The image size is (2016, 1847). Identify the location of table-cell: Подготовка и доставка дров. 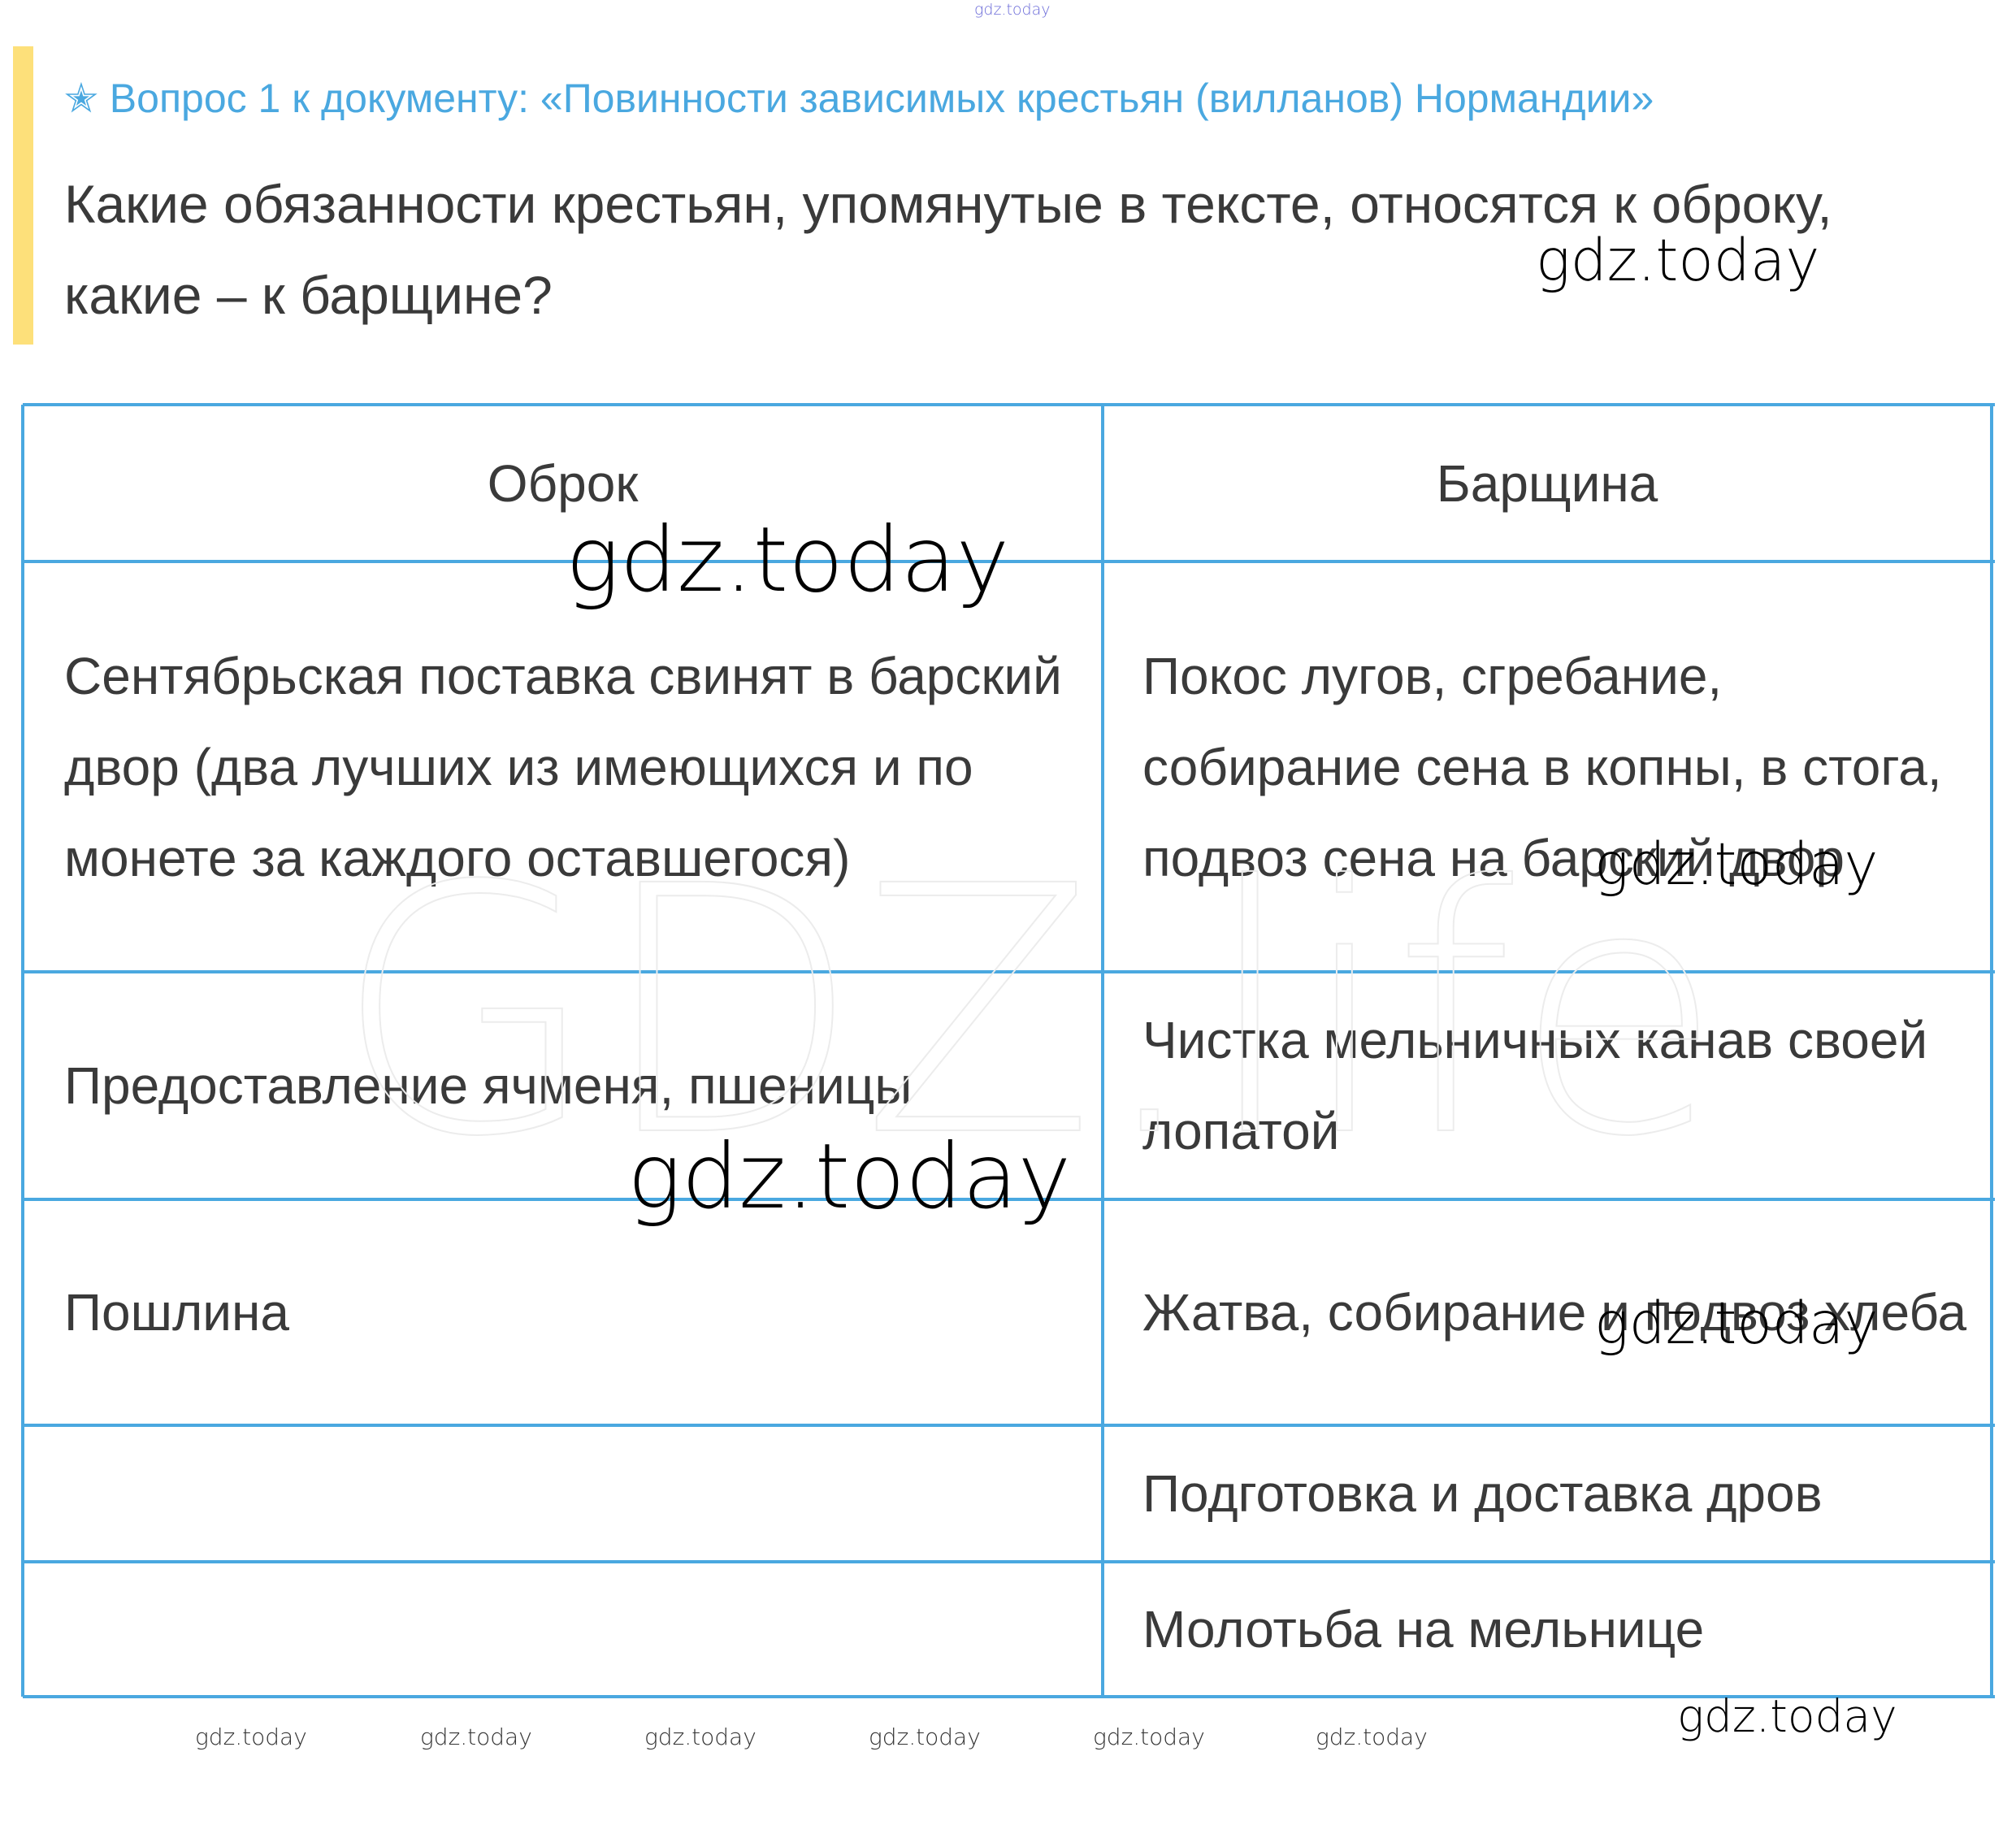
(1482, 1494).